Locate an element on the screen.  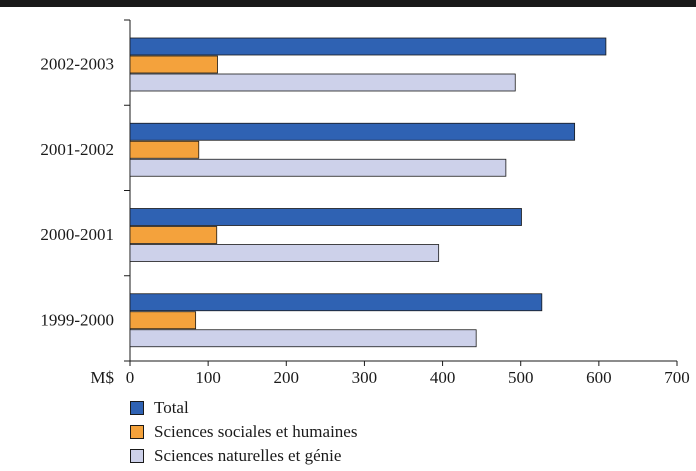
legend-swatch-total is located at coordinates (137, 408).